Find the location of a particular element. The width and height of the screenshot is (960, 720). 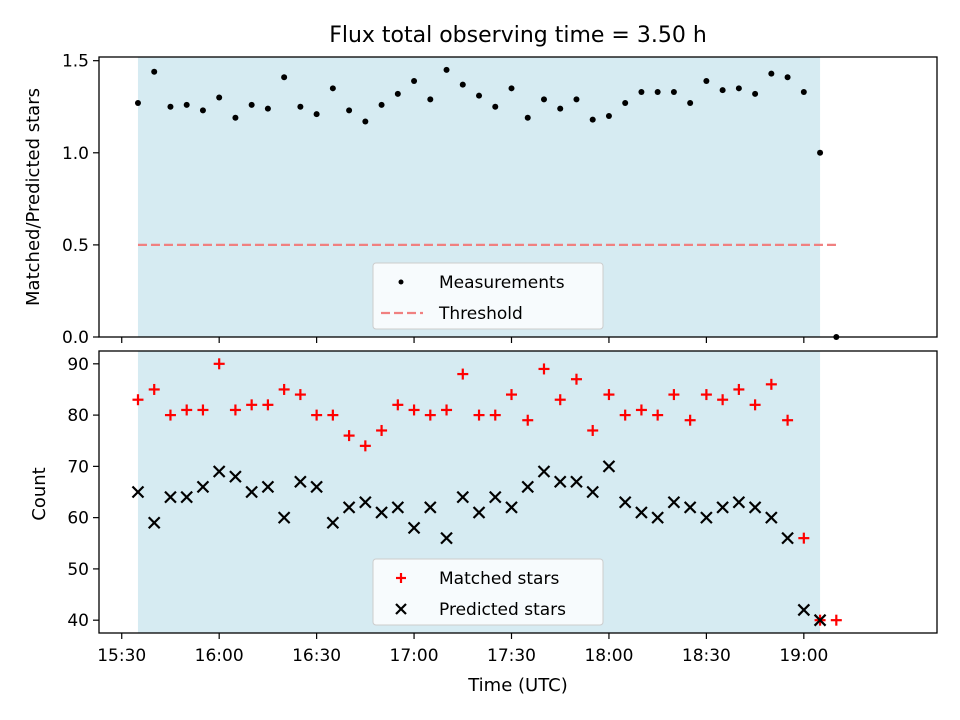

x-tick-label: 18:00 is located at coordinates (608, 656).